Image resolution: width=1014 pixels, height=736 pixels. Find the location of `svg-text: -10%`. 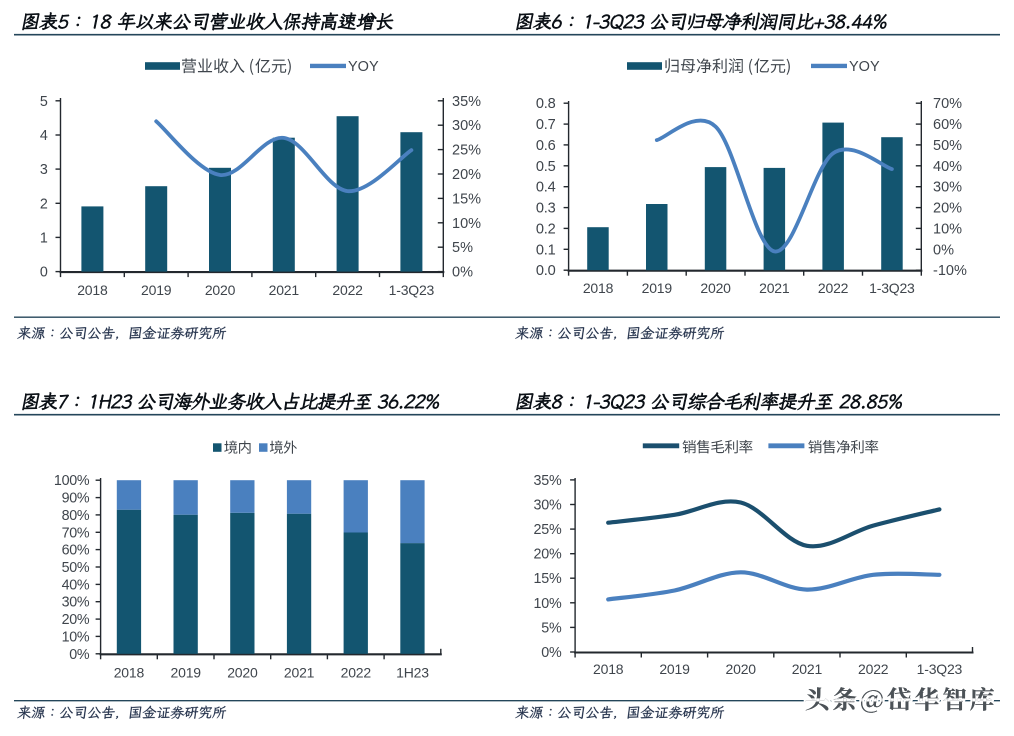

svg-text: -10% is located at coordinates (950, 271).